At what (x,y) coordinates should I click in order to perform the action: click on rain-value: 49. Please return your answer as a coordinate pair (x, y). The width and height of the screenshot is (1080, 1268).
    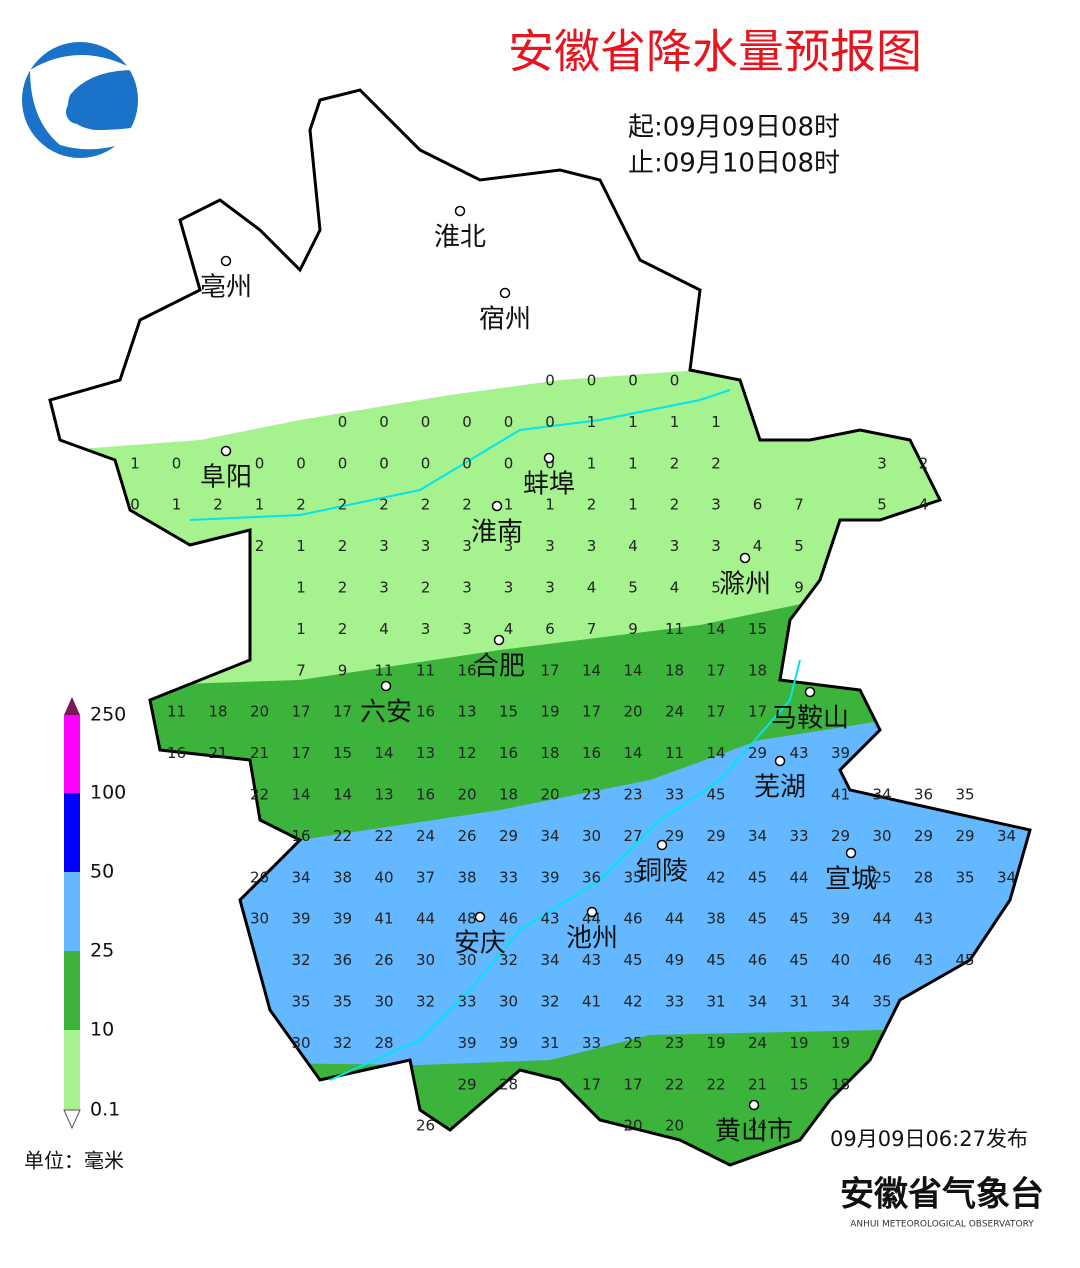
    Looking at the image, I should click on (674, 960).